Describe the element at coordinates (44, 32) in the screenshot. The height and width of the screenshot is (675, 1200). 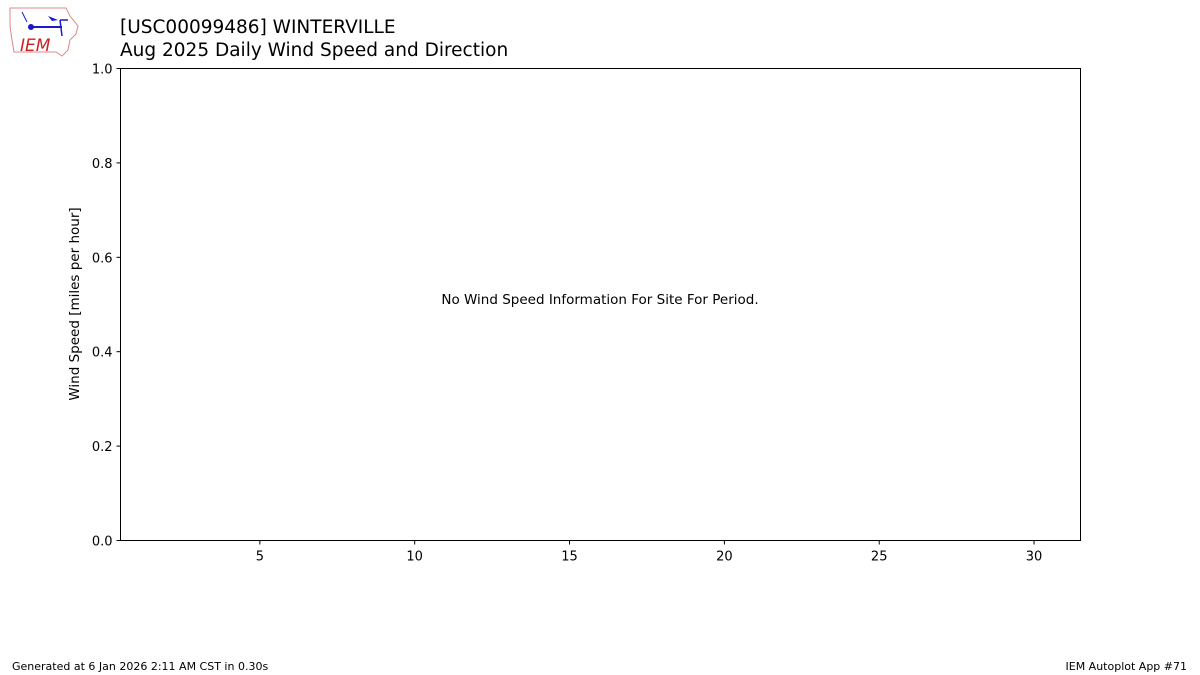
I see `iem-logo: IEM` at that location.